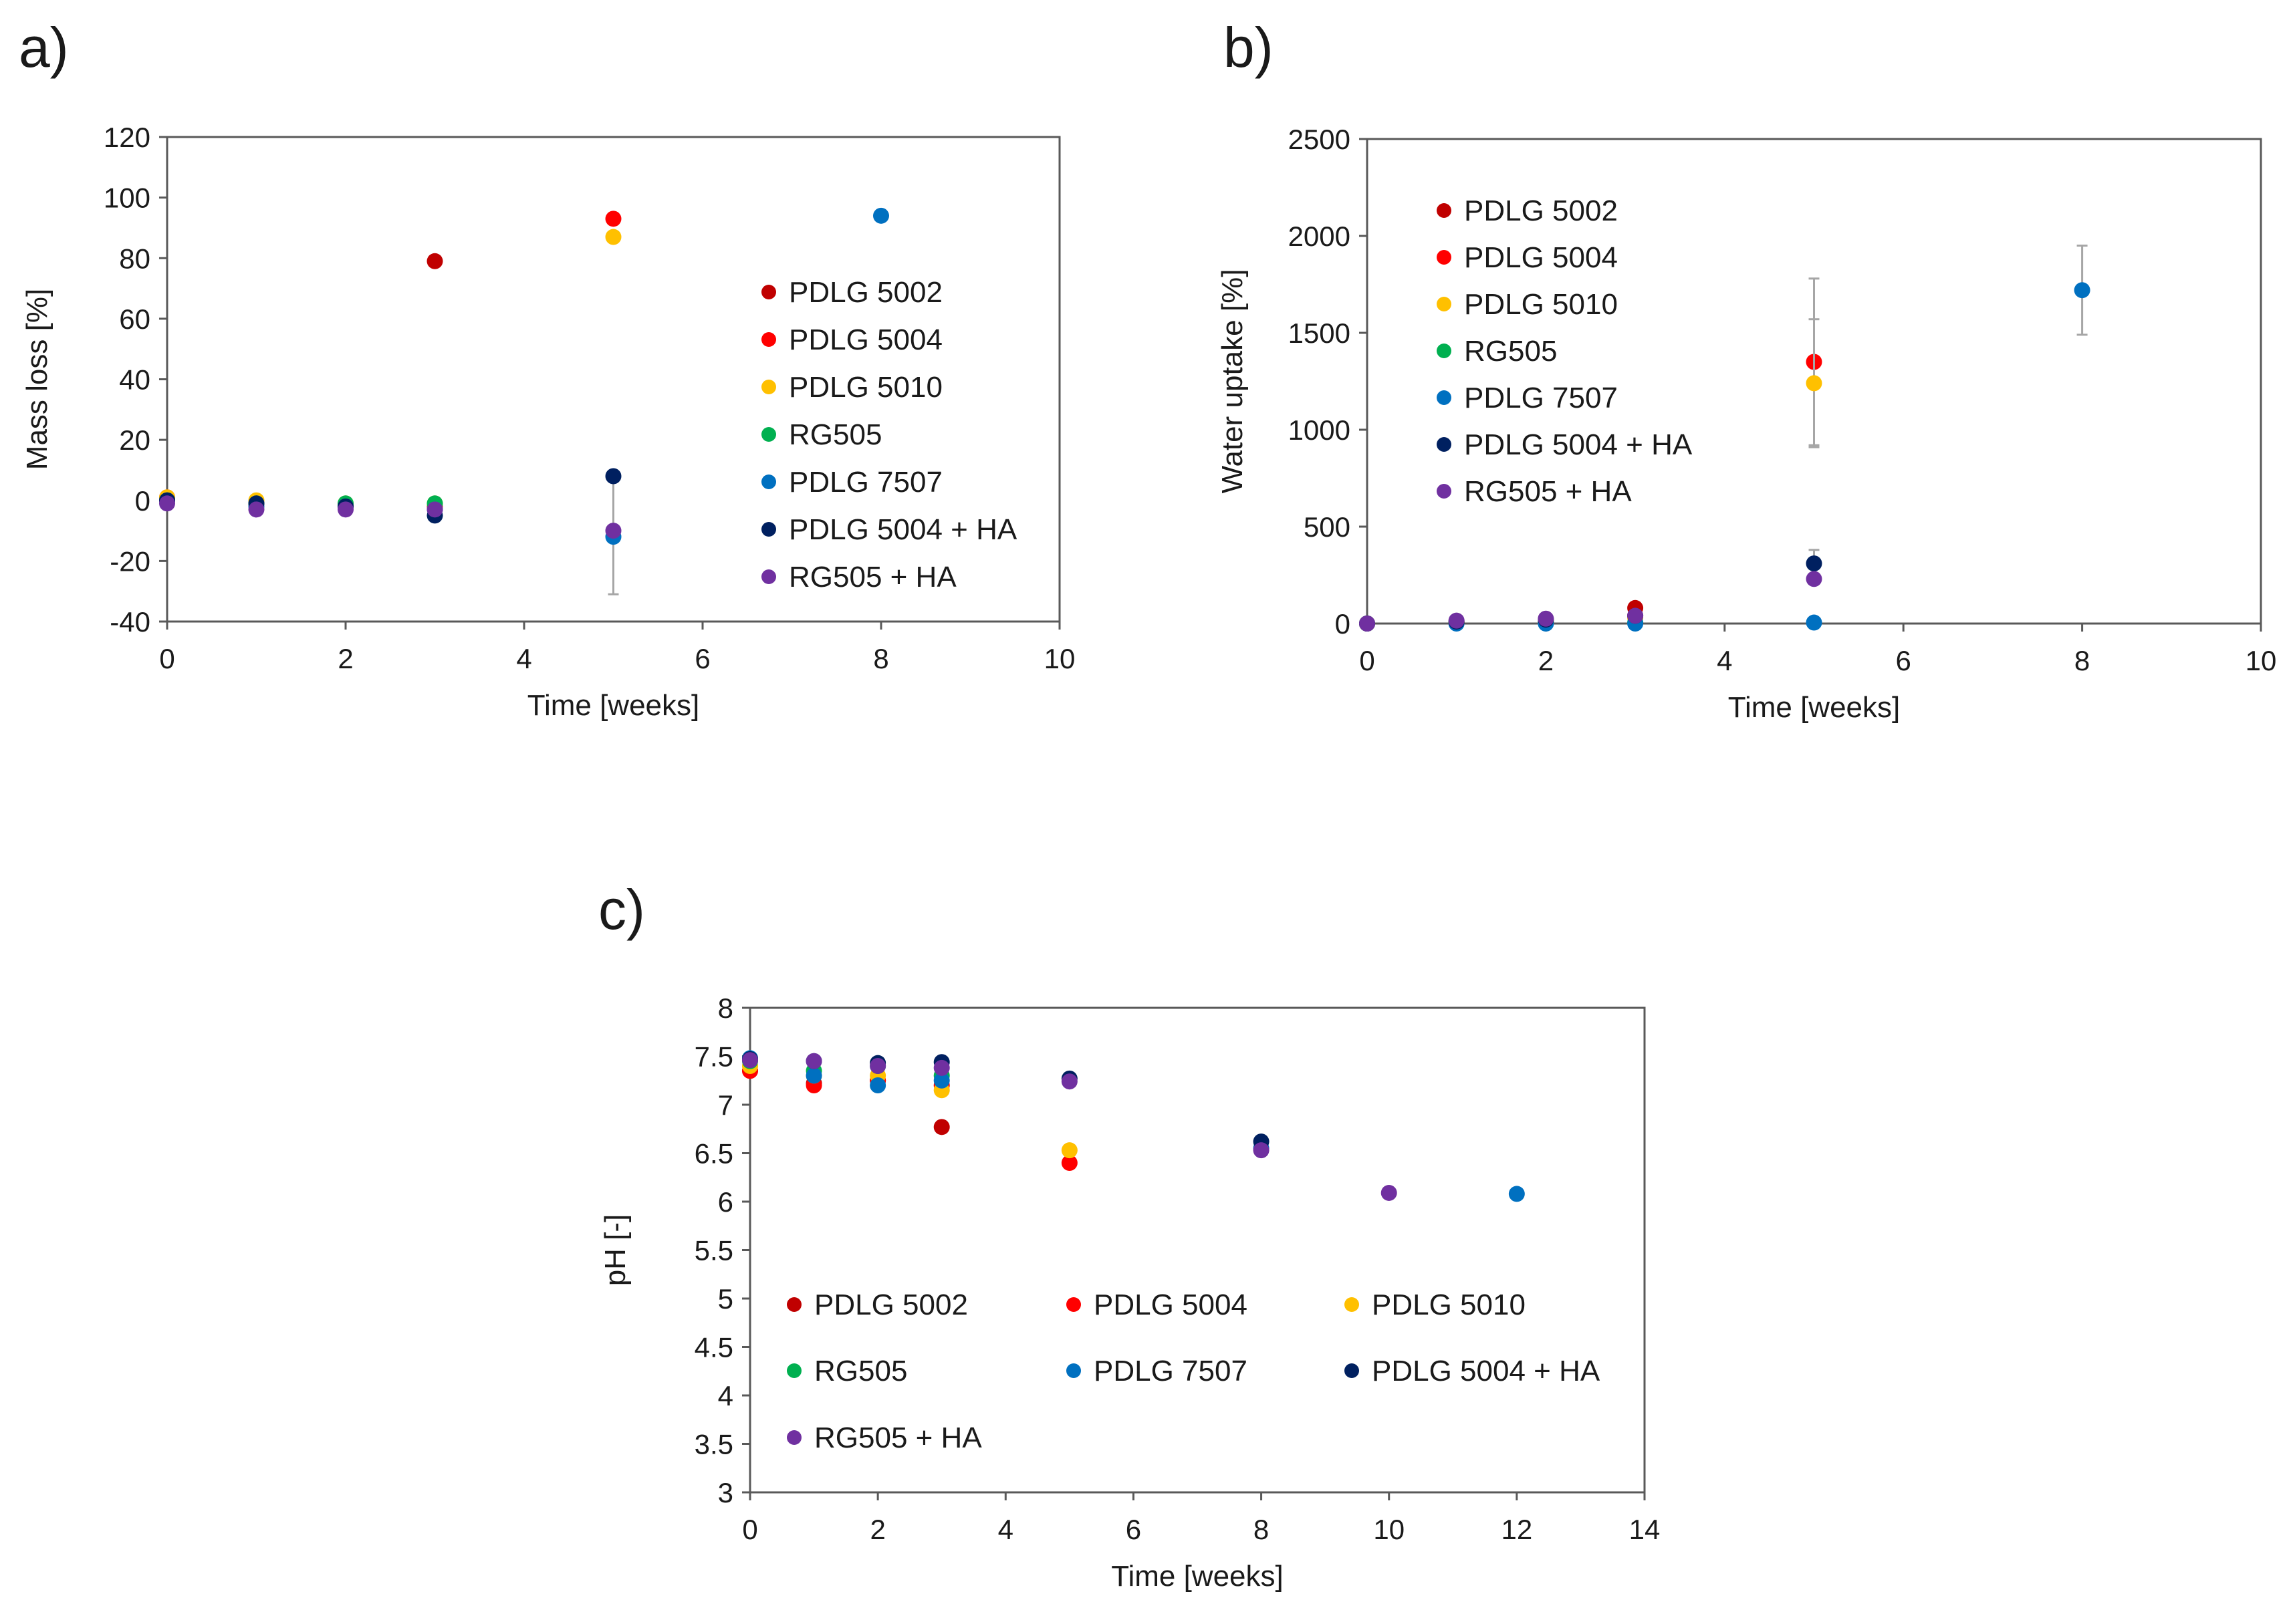 The width and height of the screenshot is (2295, 1624). What do you see at coordinates (1327, 527) in the screenshot?
I see `y-tick-label: 500` at bounding box center [1327, 527].